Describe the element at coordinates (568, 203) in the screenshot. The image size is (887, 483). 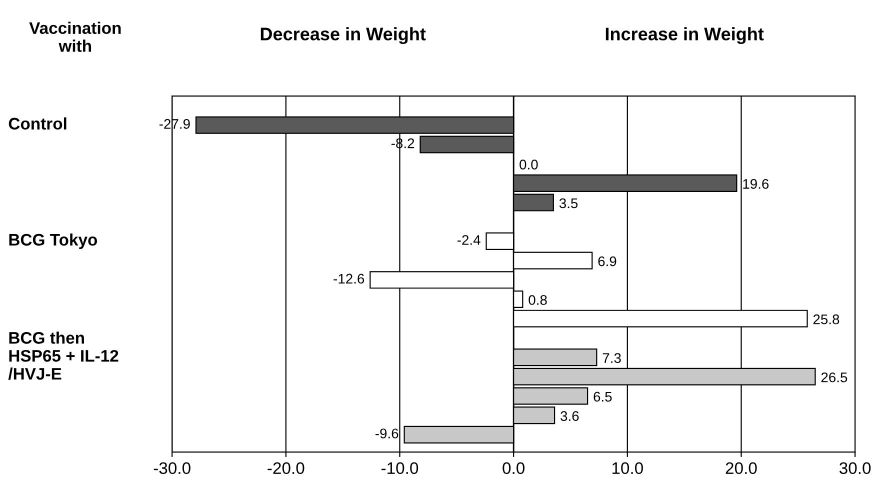
I see `data-label: 3.5` at that location.